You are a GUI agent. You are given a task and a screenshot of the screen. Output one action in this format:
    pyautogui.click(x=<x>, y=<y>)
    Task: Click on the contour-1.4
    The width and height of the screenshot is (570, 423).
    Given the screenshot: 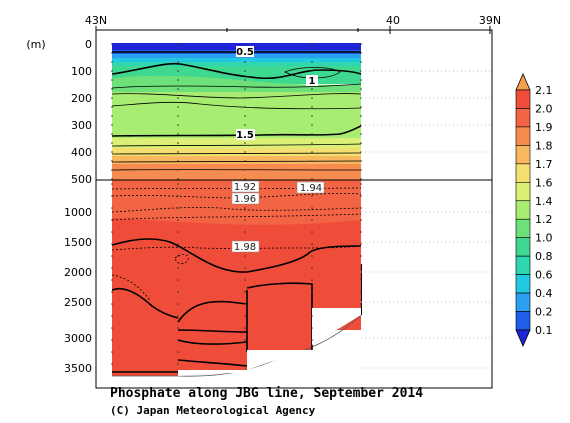 What is the action you would take?
    pyautogui.click(x=236, y=105)
    